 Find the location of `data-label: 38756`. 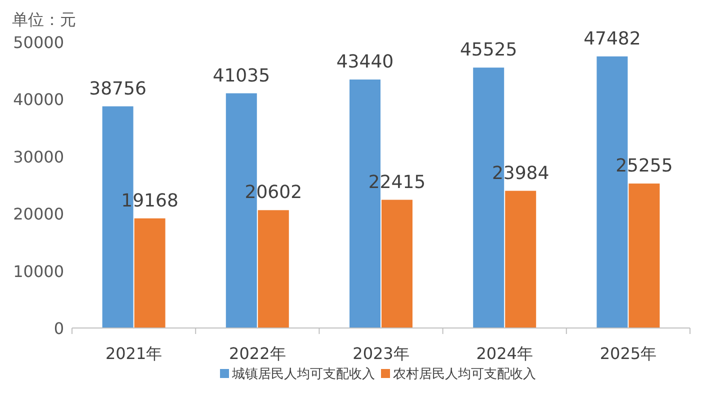

data-label: 38756 is located at coordinates (117, 89).